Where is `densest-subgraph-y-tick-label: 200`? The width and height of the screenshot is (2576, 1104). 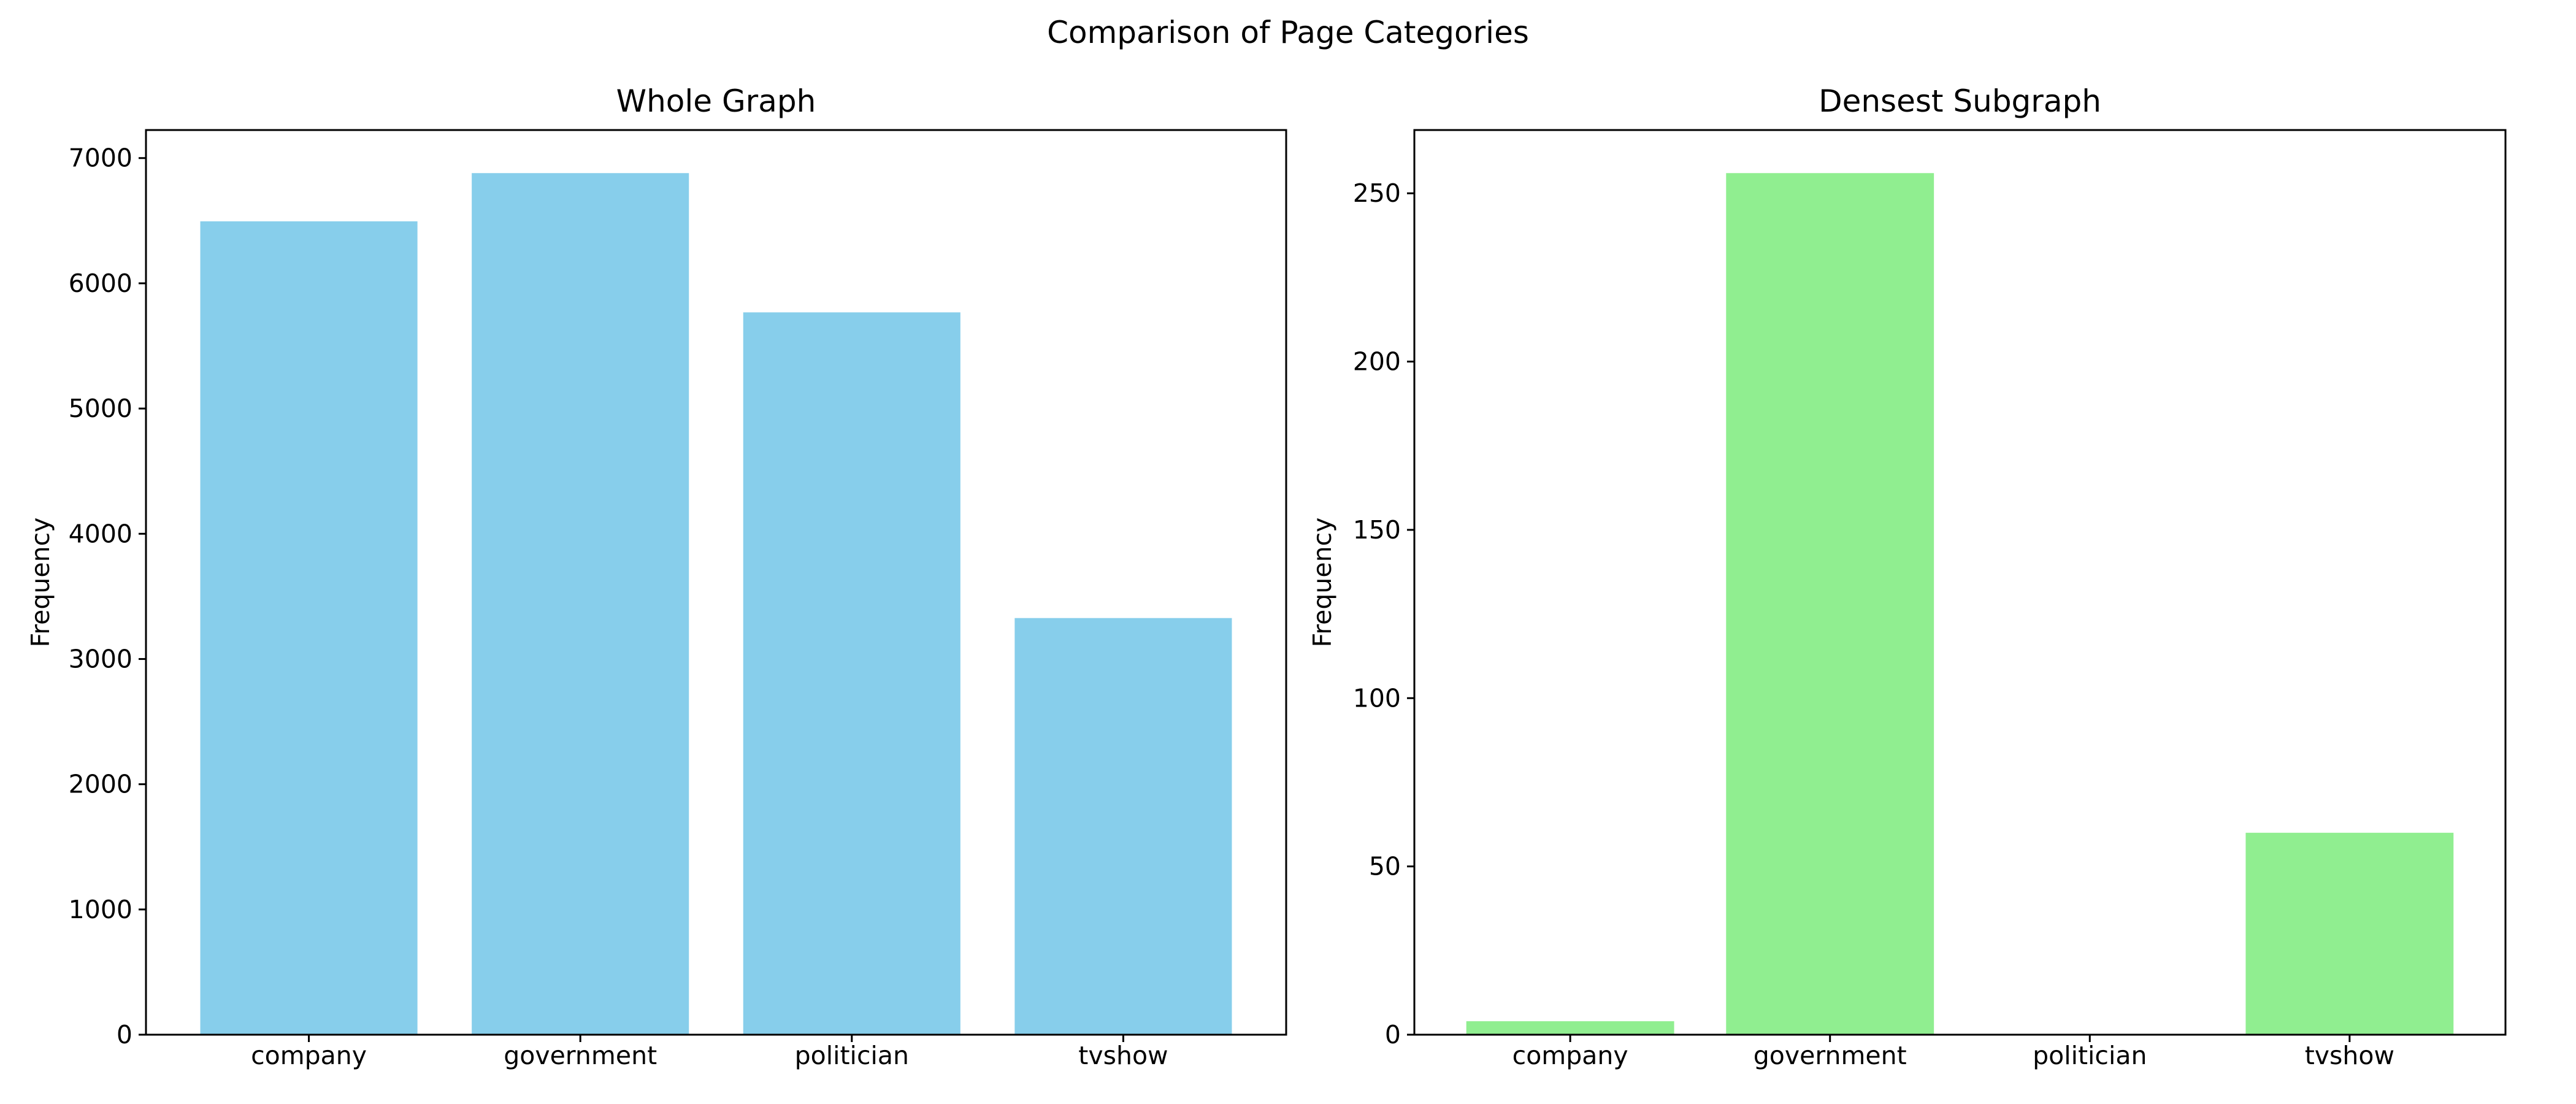 densest-subgraph-y-tick-label: 200 is located at coordinates (1377, 362).